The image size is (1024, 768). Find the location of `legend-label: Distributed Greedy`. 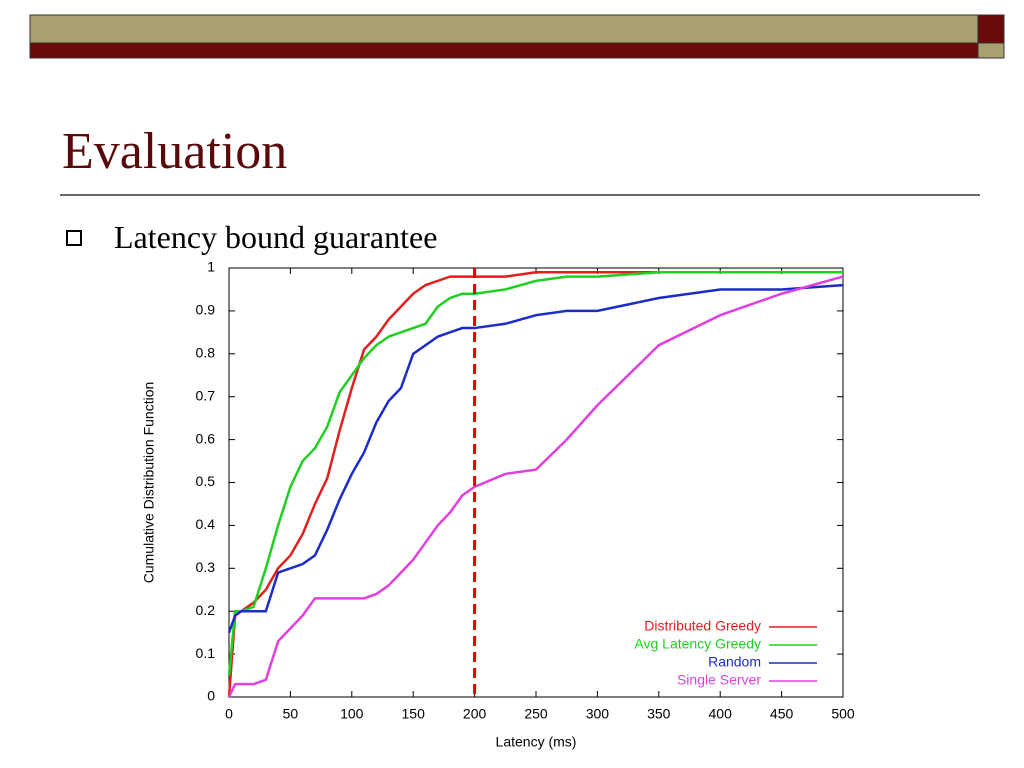

legend-label: Distributed Greedy is located at coordinates (702, 626).